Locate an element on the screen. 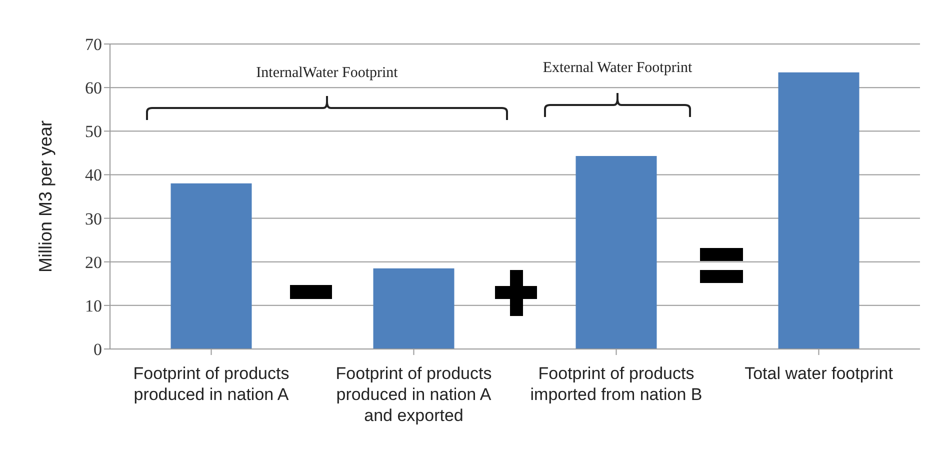  y-tick-label: 70 is located at coordinates (93, 44).